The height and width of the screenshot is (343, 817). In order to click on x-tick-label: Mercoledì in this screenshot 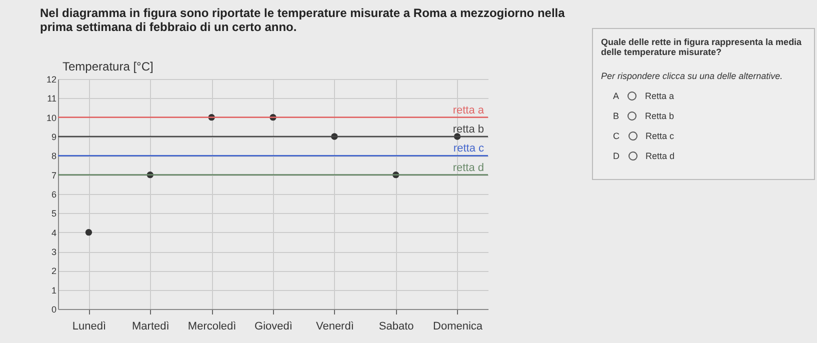, I will do `click(212, 326)`.